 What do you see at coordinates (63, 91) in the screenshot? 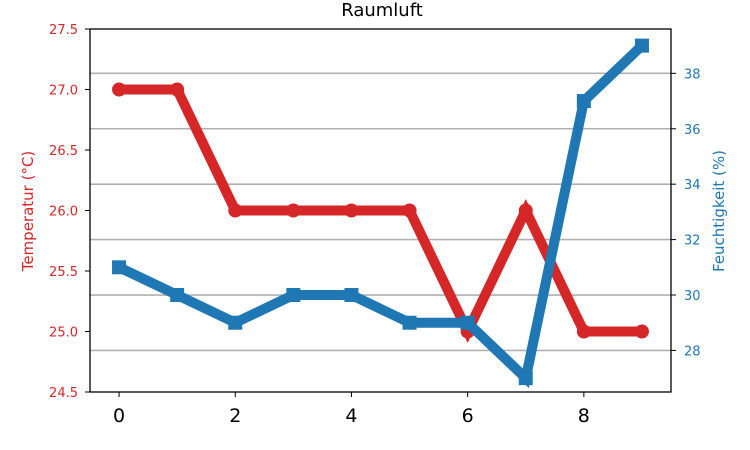
I see `y-left-tick-label: 27.0` at bounding box center [63, 91].